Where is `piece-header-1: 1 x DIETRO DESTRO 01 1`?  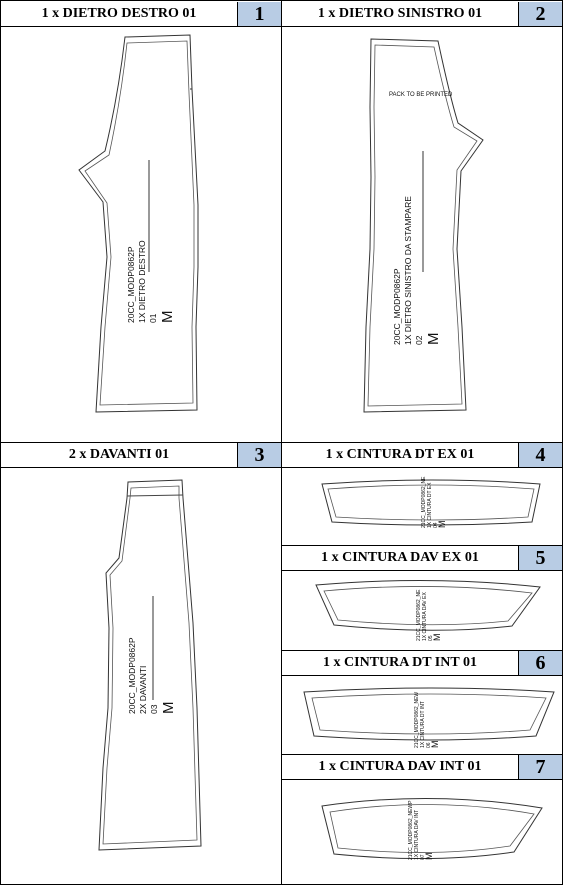
piece-header-1: 1 x DIETRO DESTRO 01 1 is located at coordinates (141, 14).